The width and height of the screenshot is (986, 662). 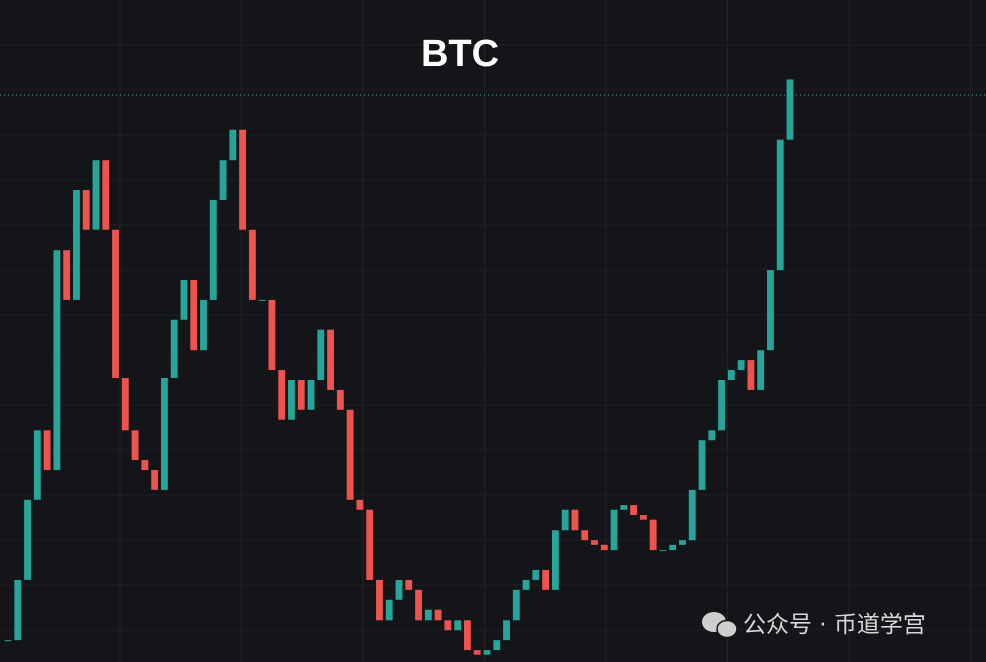 What do you see at coordinates (834, 625) in the screenshot?
I see `watermark: 公众号 · 币道学宫` at bounding box center [834, 625].